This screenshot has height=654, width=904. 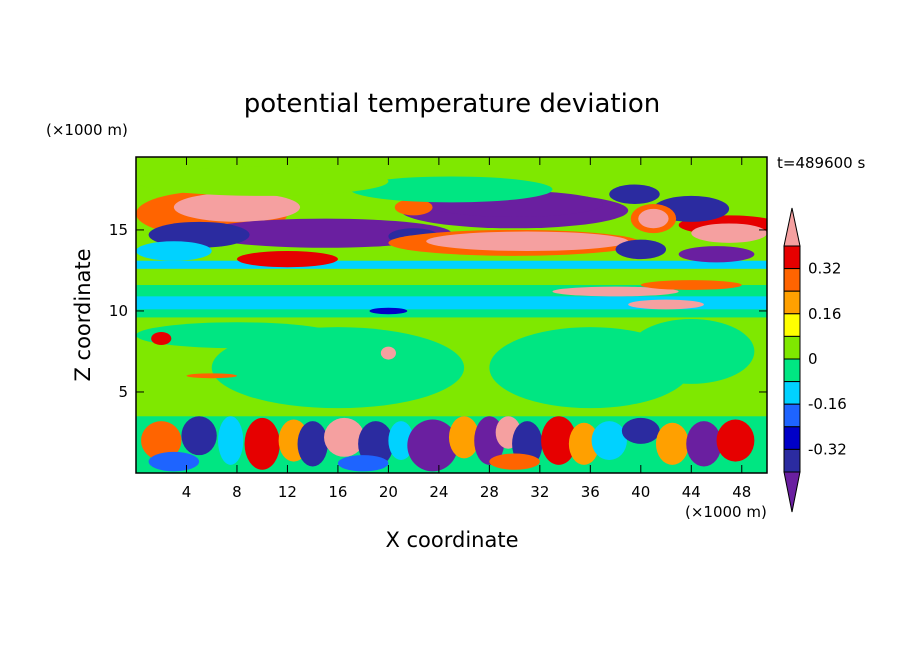 What do you see at coordinates (824, 269) in the screenshot?
I see `colorbar-label: 0.32` at bounding box center [824, 269].